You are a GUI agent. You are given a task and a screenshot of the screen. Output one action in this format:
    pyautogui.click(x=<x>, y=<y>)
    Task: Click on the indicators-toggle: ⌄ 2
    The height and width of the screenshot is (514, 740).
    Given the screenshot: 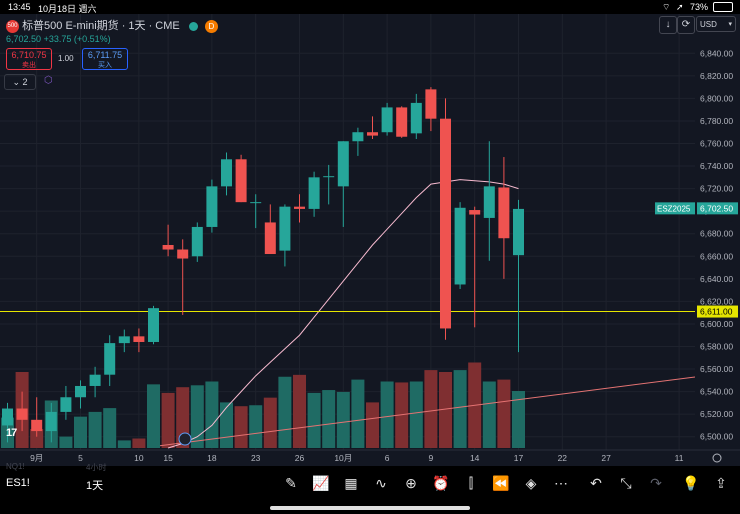 What is the action you would take?
    pyautogui.click(x=20, y=82)
    